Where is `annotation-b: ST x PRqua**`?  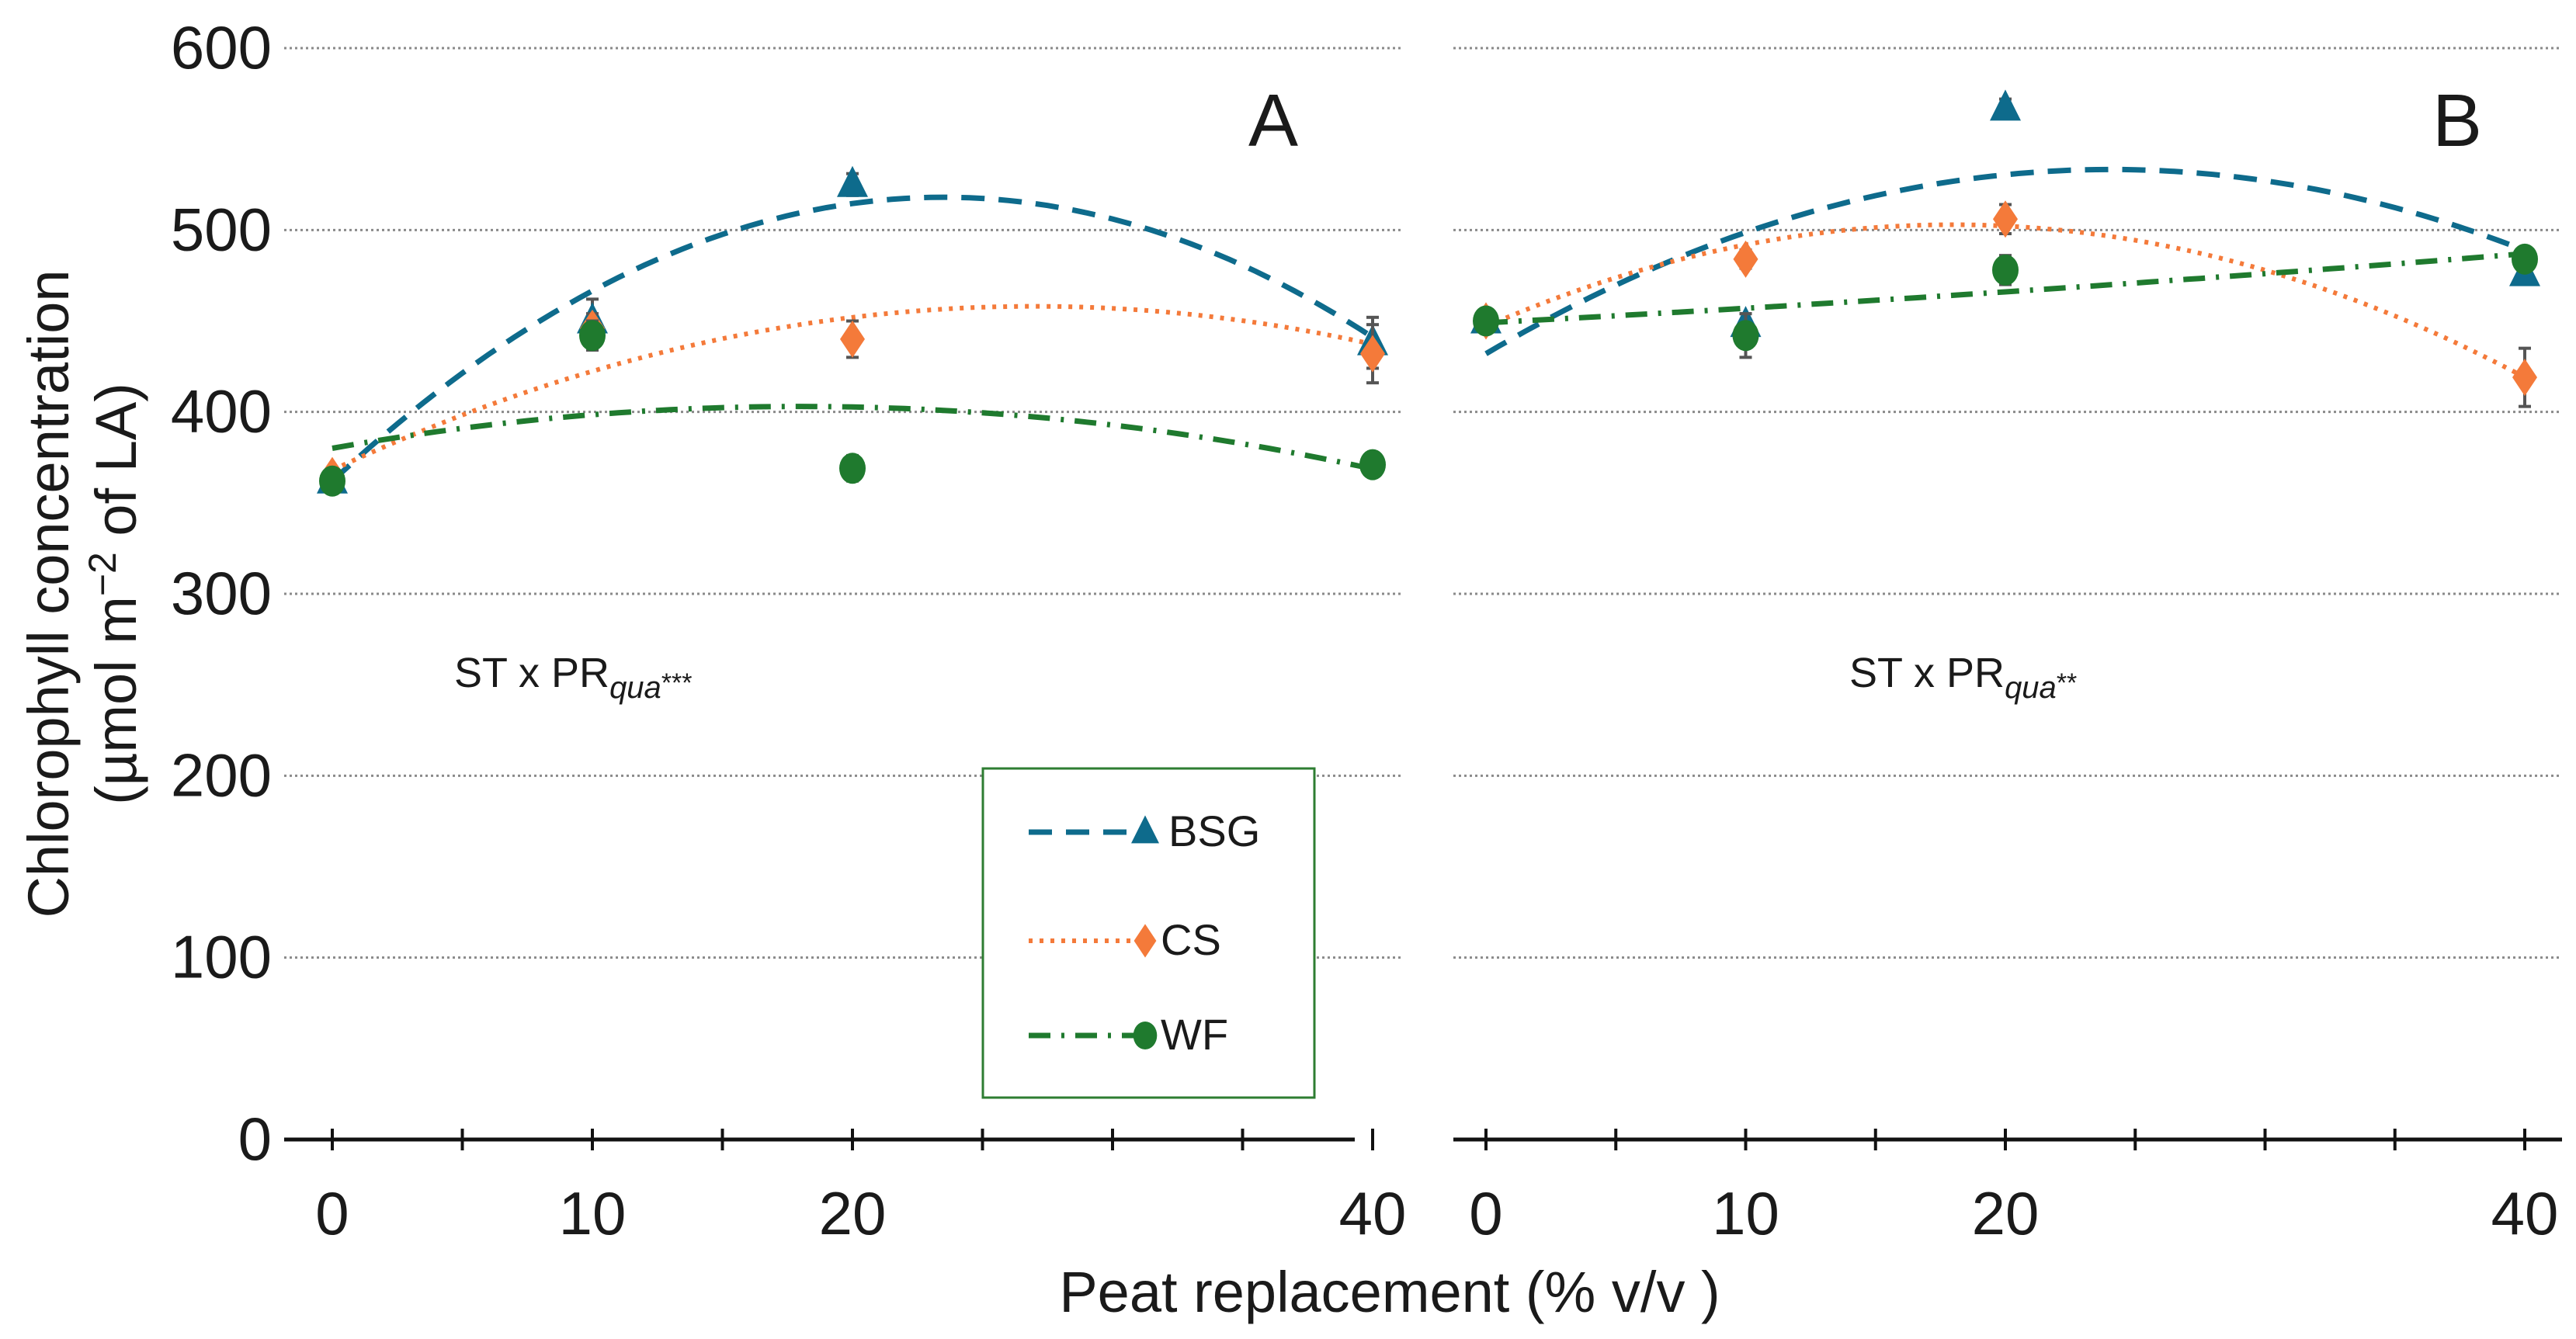
annotation-b: ST x PRqua** is located at coordinates (1963, 678).